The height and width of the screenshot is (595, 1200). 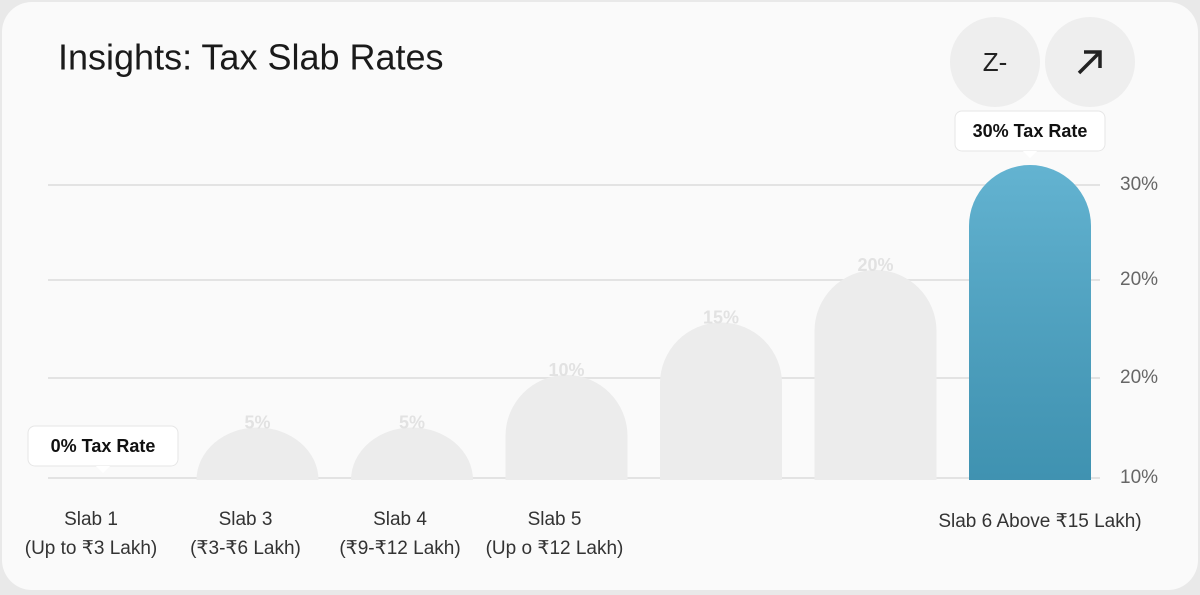 What do you see at coordinates (721, 317) in the screenshot?
I see `data-label: 15%` at bounding box center [721, 317].